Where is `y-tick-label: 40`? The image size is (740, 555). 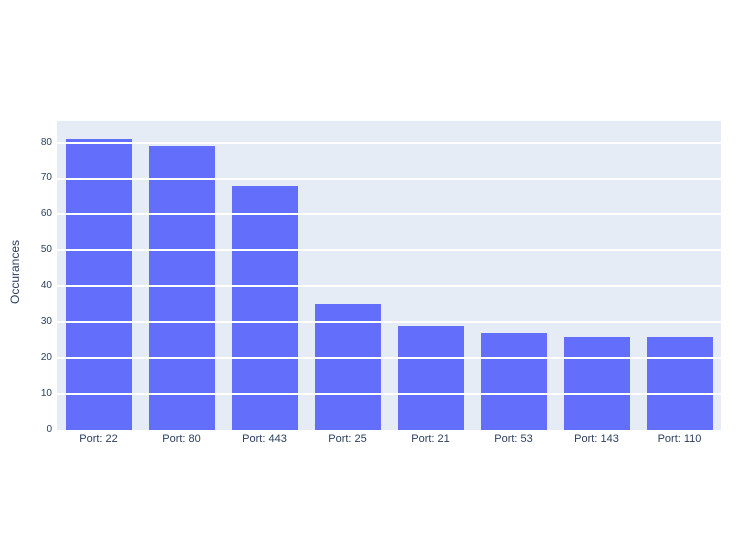 y-tick-label: 40 is located at coordinates (46, 286).